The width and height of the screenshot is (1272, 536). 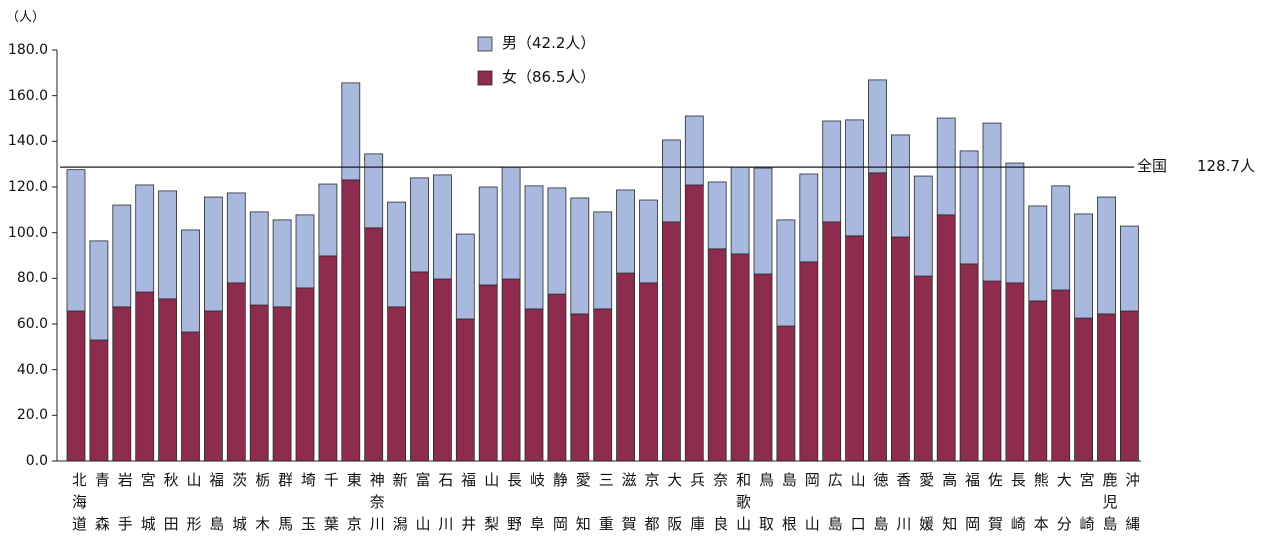 What do you see at coordinates (1131, 503) in the screenshot?
I see `x-category-label: 沖縄` at bounding box center [1131, 503].